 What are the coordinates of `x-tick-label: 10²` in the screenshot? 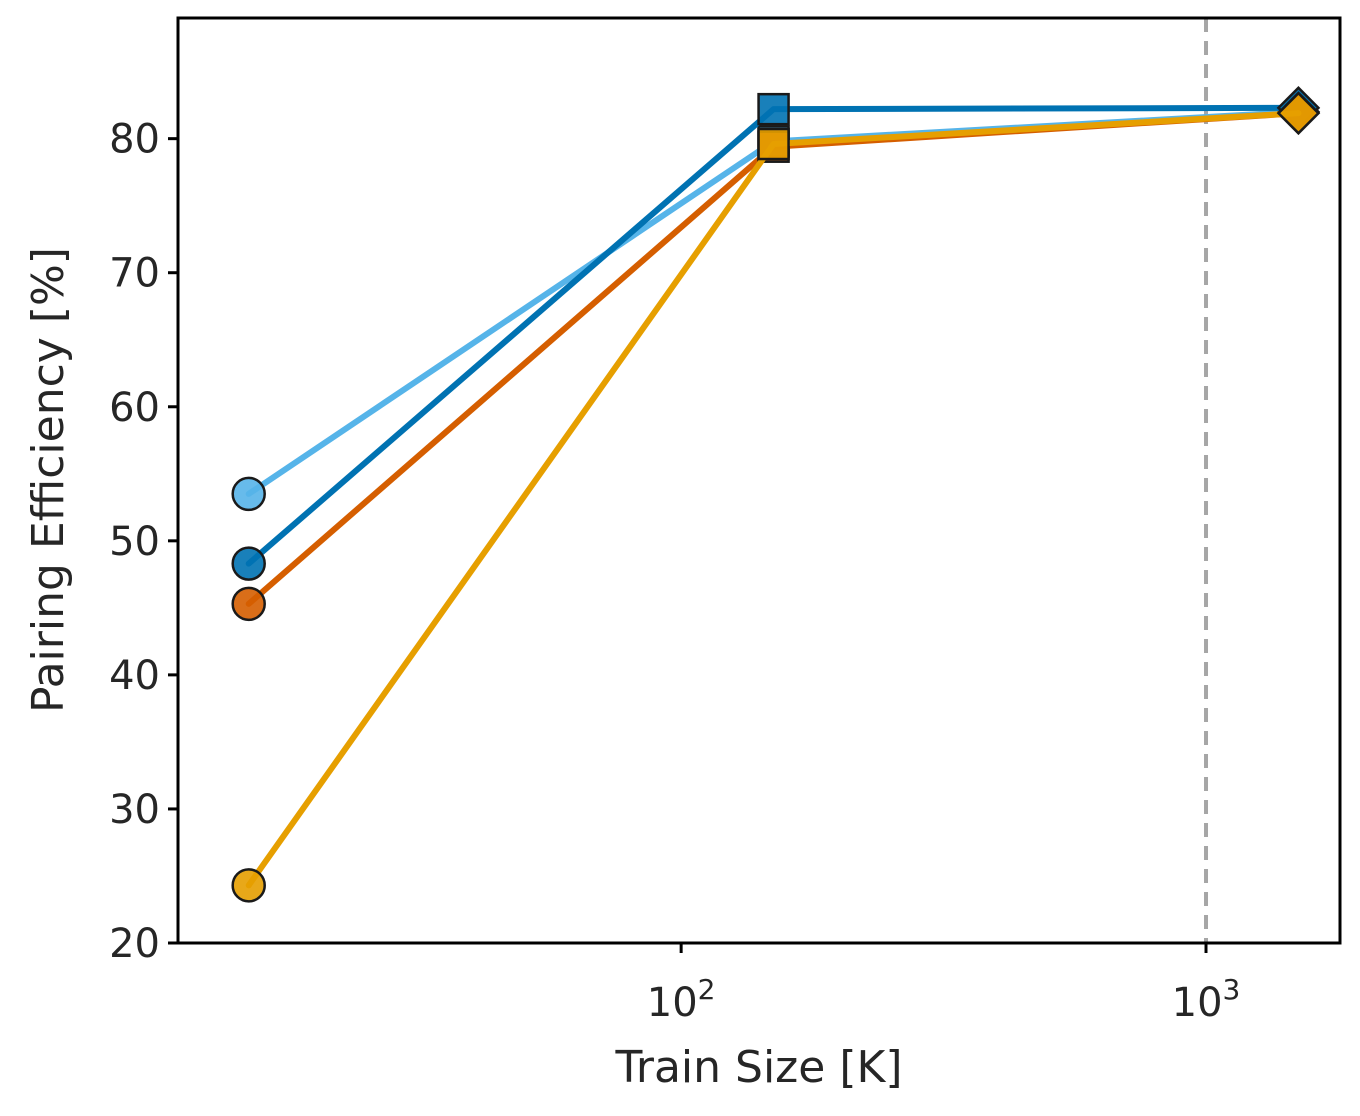 It's located at (681, 999).